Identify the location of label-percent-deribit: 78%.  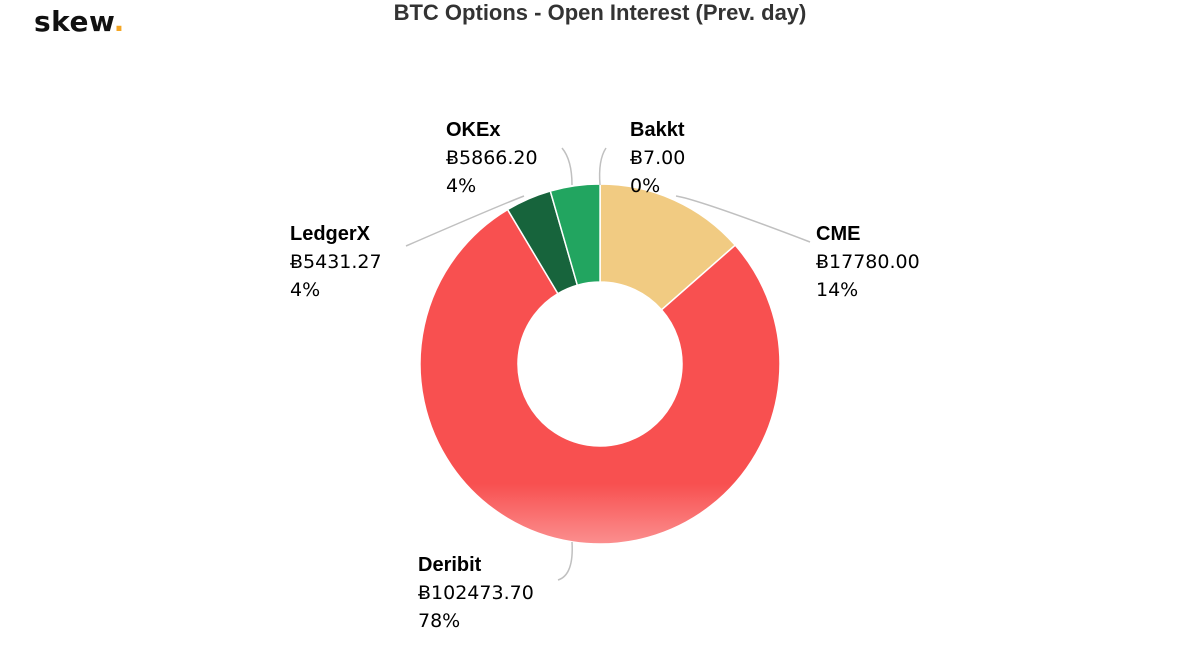
(439, 621).